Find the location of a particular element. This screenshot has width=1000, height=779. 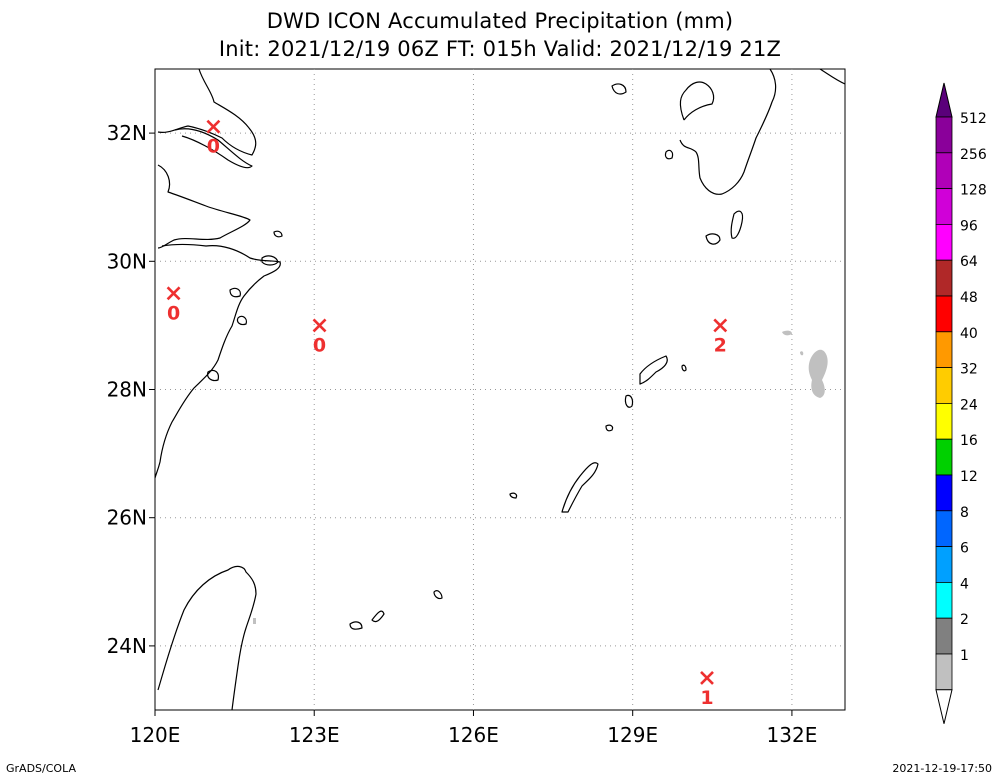

lat-tick-label: 24N is located at coordinates (127, 646).